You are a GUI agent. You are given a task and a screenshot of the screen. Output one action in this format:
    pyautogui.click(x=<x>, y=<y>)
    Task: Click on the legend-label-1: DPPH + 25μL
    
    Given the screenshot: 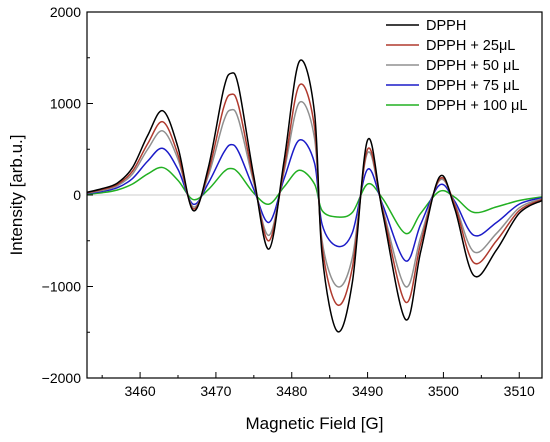 What is the action you would take?
    pyautogui.click(x=470, y=46)
    